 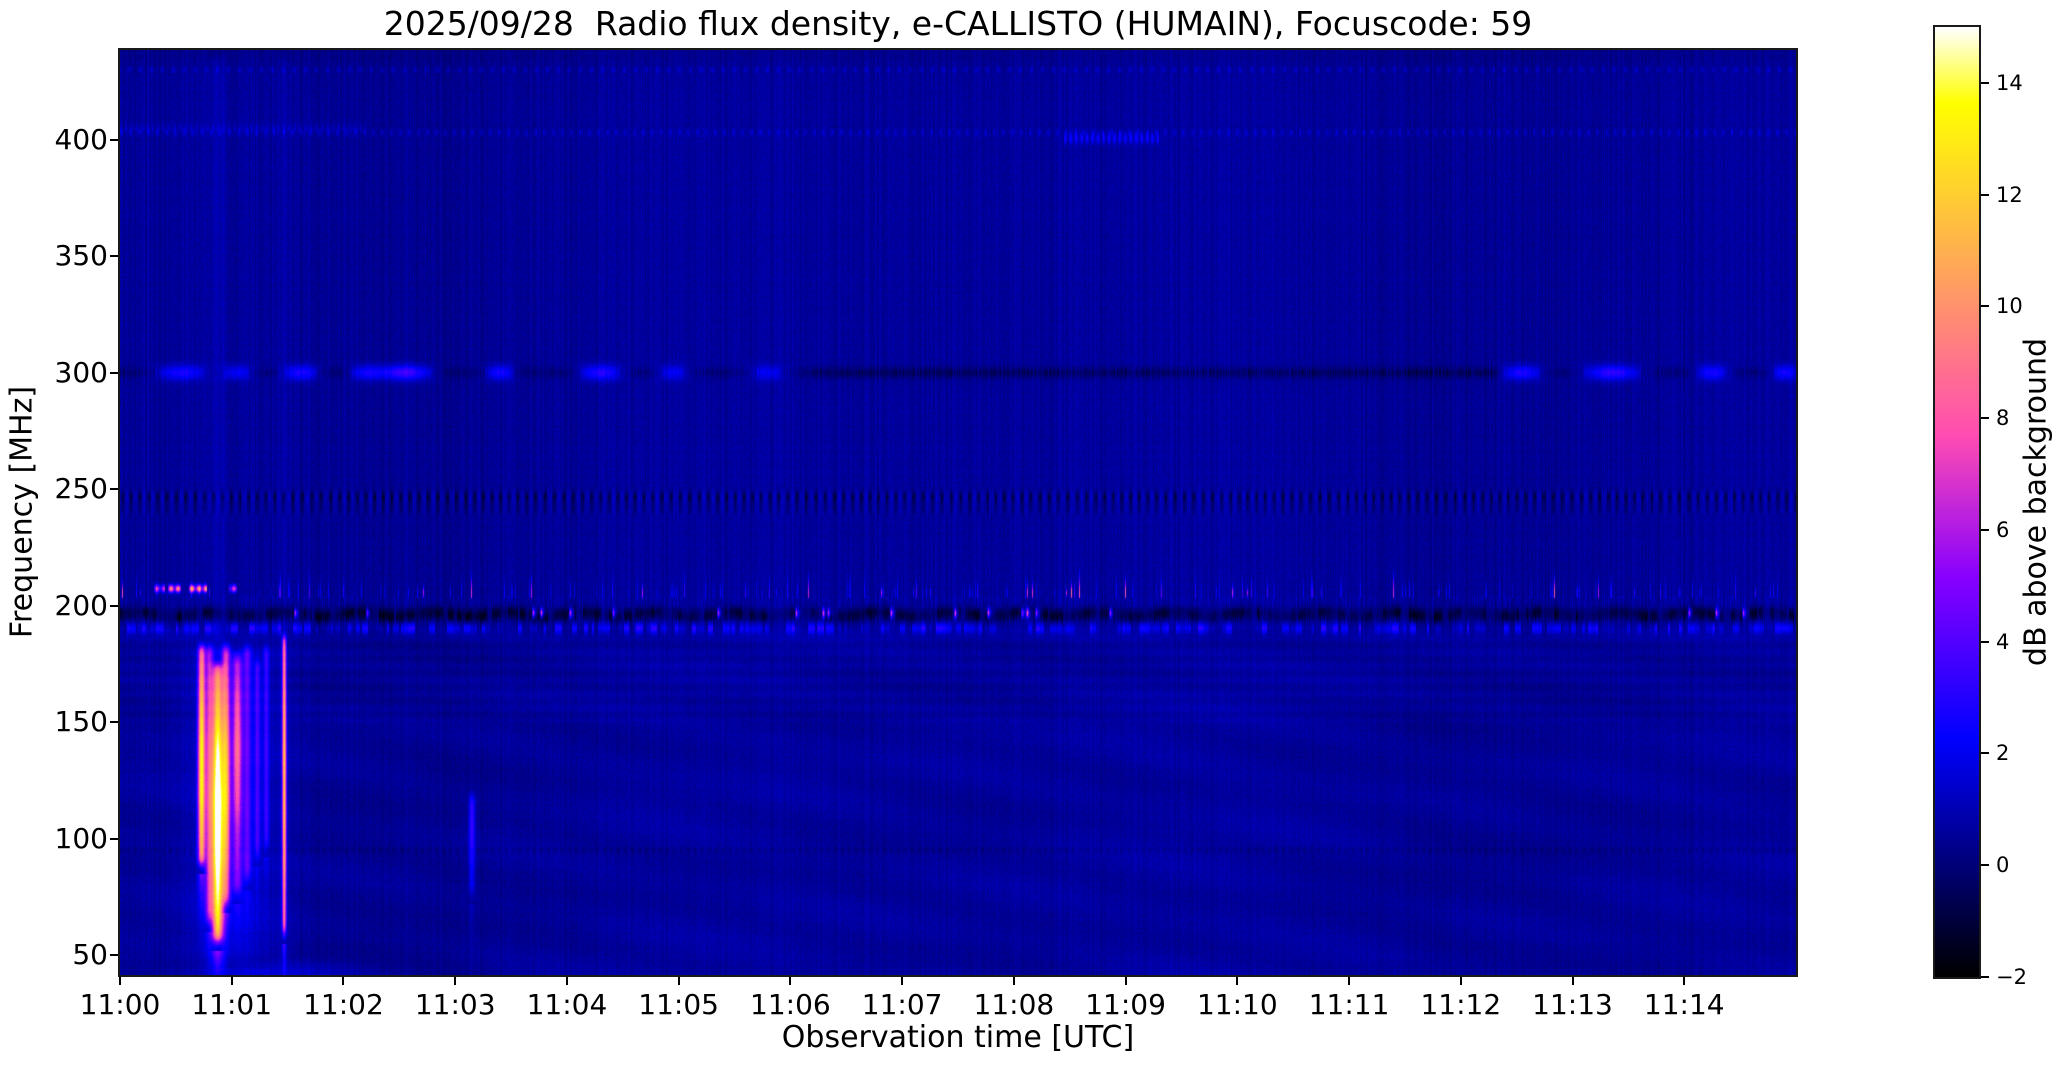 I want to click on y-tick-label: 50, so click(x=90, y=955).